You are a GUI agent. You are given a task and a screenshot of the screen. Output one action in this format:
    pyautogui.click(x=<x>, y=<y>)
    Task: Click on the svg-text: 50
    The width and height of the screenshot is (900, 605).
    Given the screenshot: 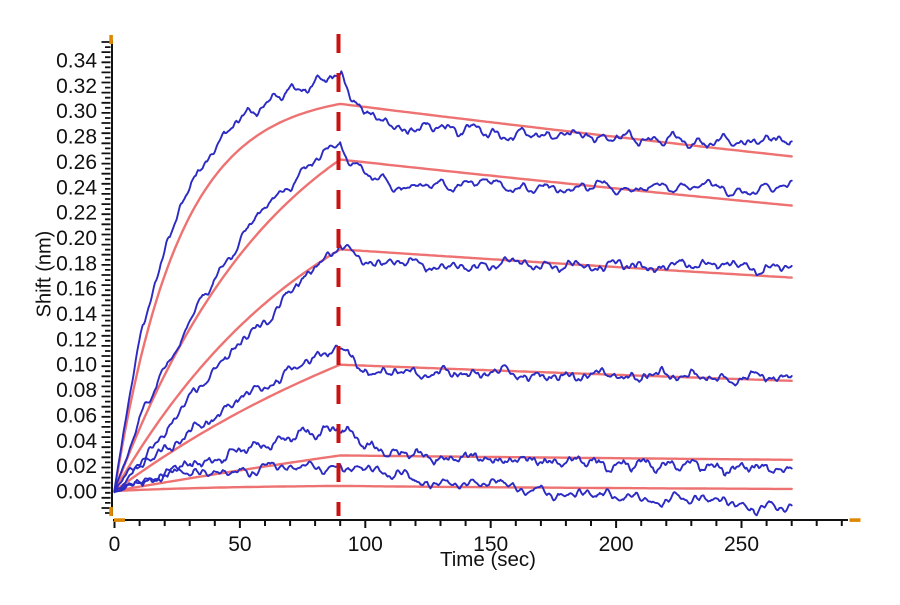 What is the action you would take?
    pyautogui.click(x=239, y=544)
    